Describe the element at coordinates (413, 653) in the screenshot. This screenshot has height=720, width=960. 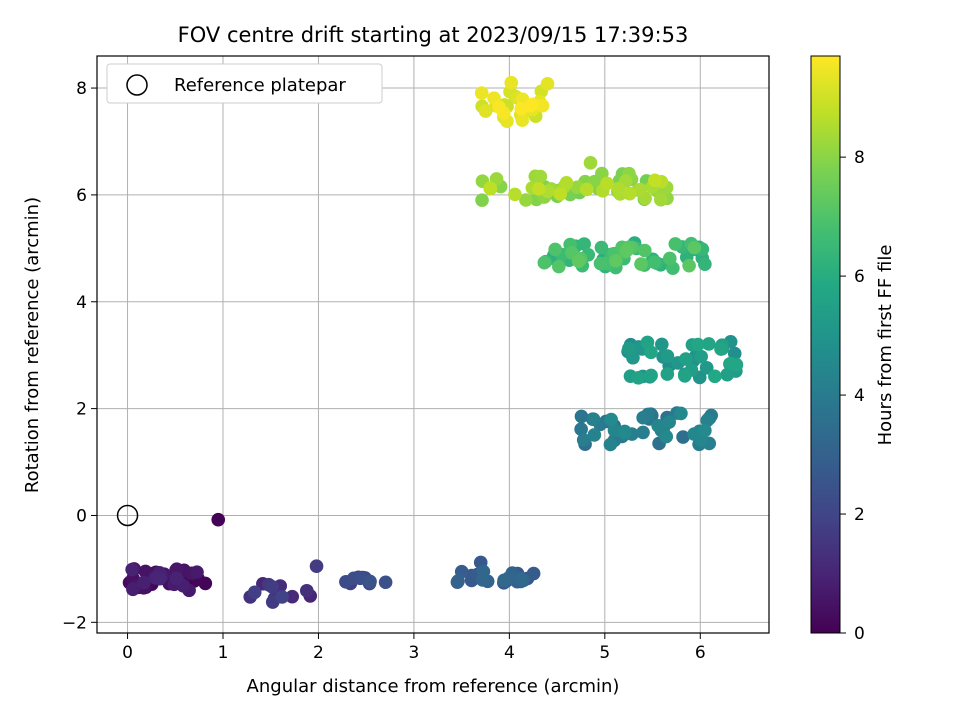
I see `x-tick-label: 3` at that location.